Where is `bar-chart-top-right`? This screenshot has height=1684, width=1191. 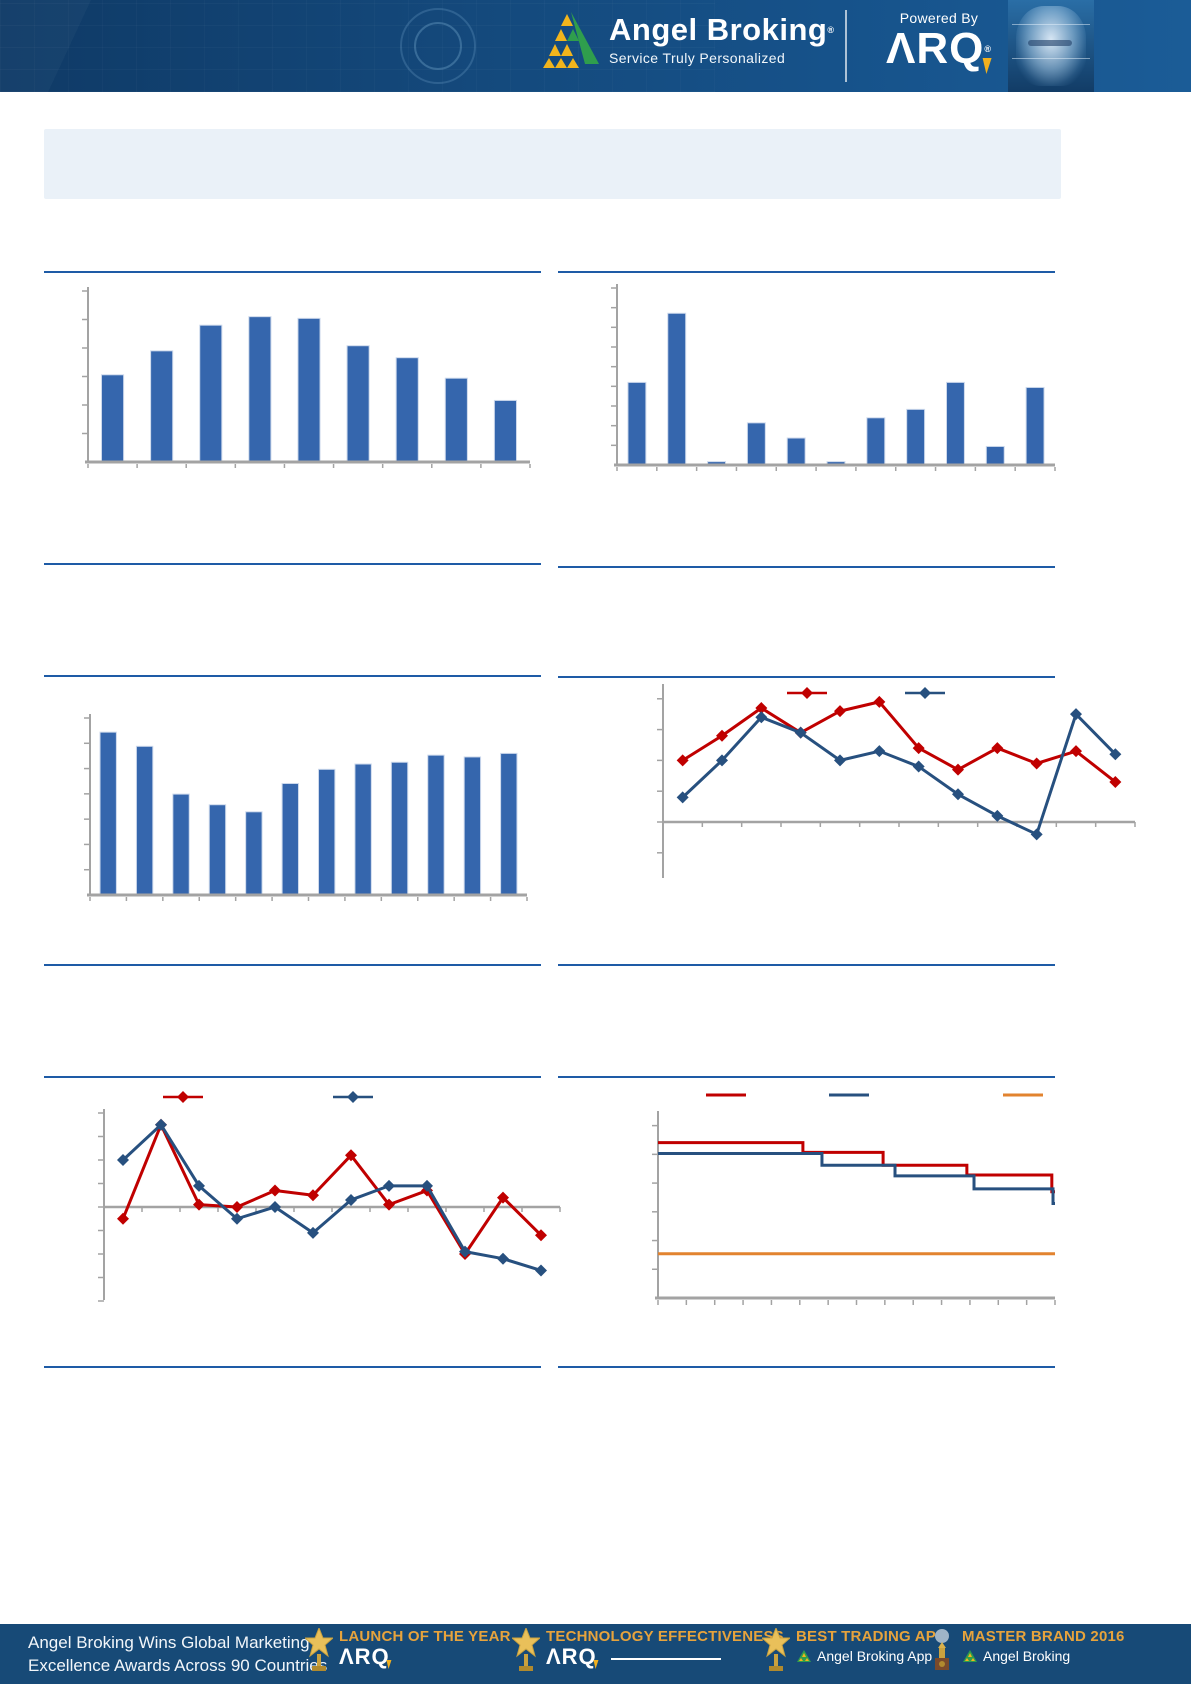 bar-chart-top-right is located at coordinates (833, 377).